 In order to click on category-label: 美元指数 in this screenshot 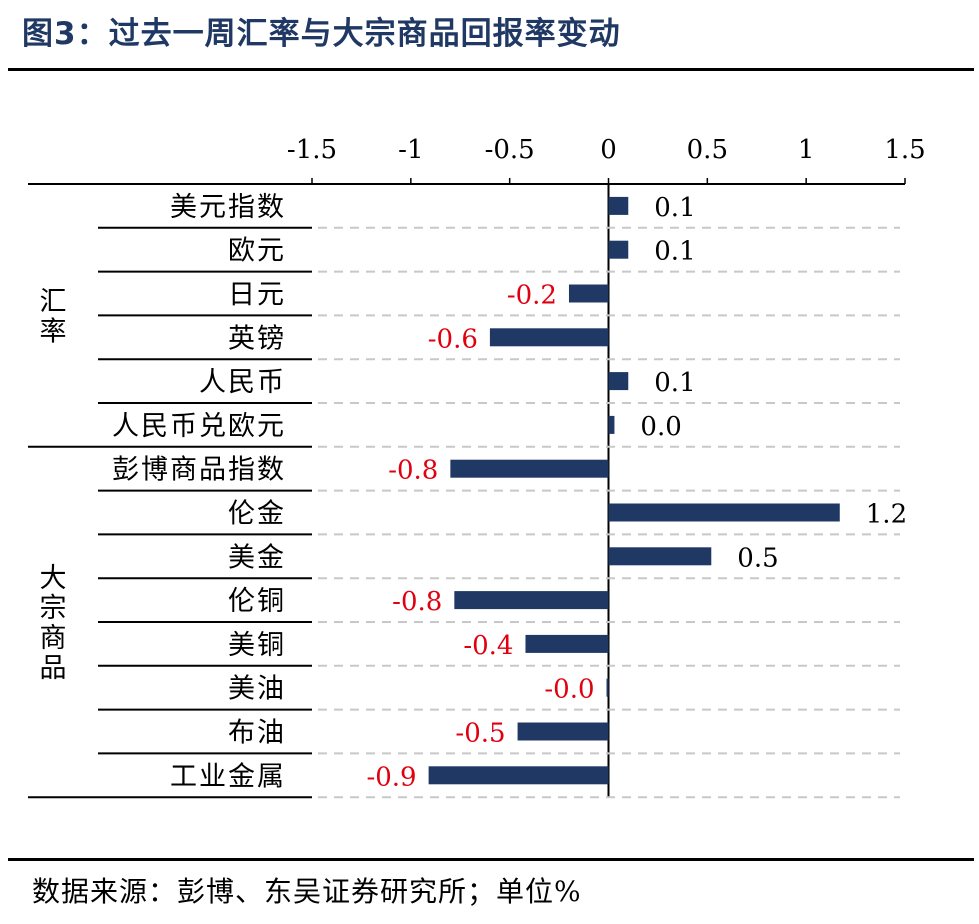, I will do `click(228, 207)`.